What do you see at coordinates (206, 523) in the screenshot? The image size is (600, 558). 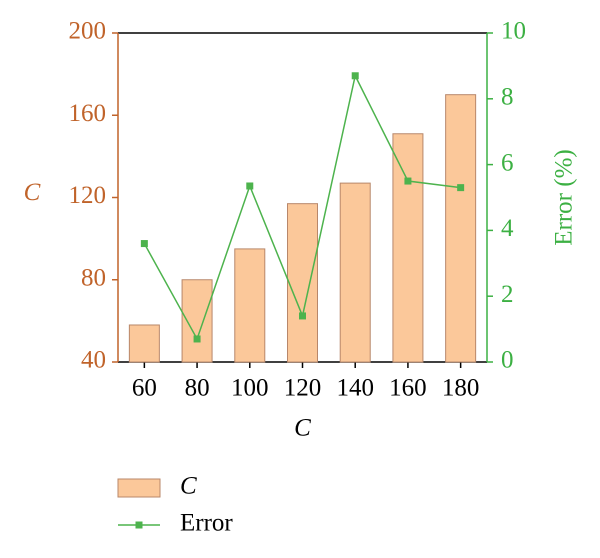 I see `legend-label: Error` at bounding box center [206, 523].